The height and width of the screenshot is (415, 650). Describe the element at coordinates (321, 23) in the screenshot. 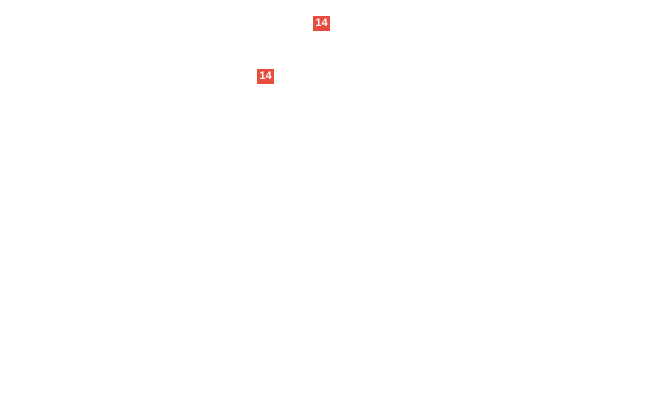

I see `part-callout-badge-14-top: 14` at that location.